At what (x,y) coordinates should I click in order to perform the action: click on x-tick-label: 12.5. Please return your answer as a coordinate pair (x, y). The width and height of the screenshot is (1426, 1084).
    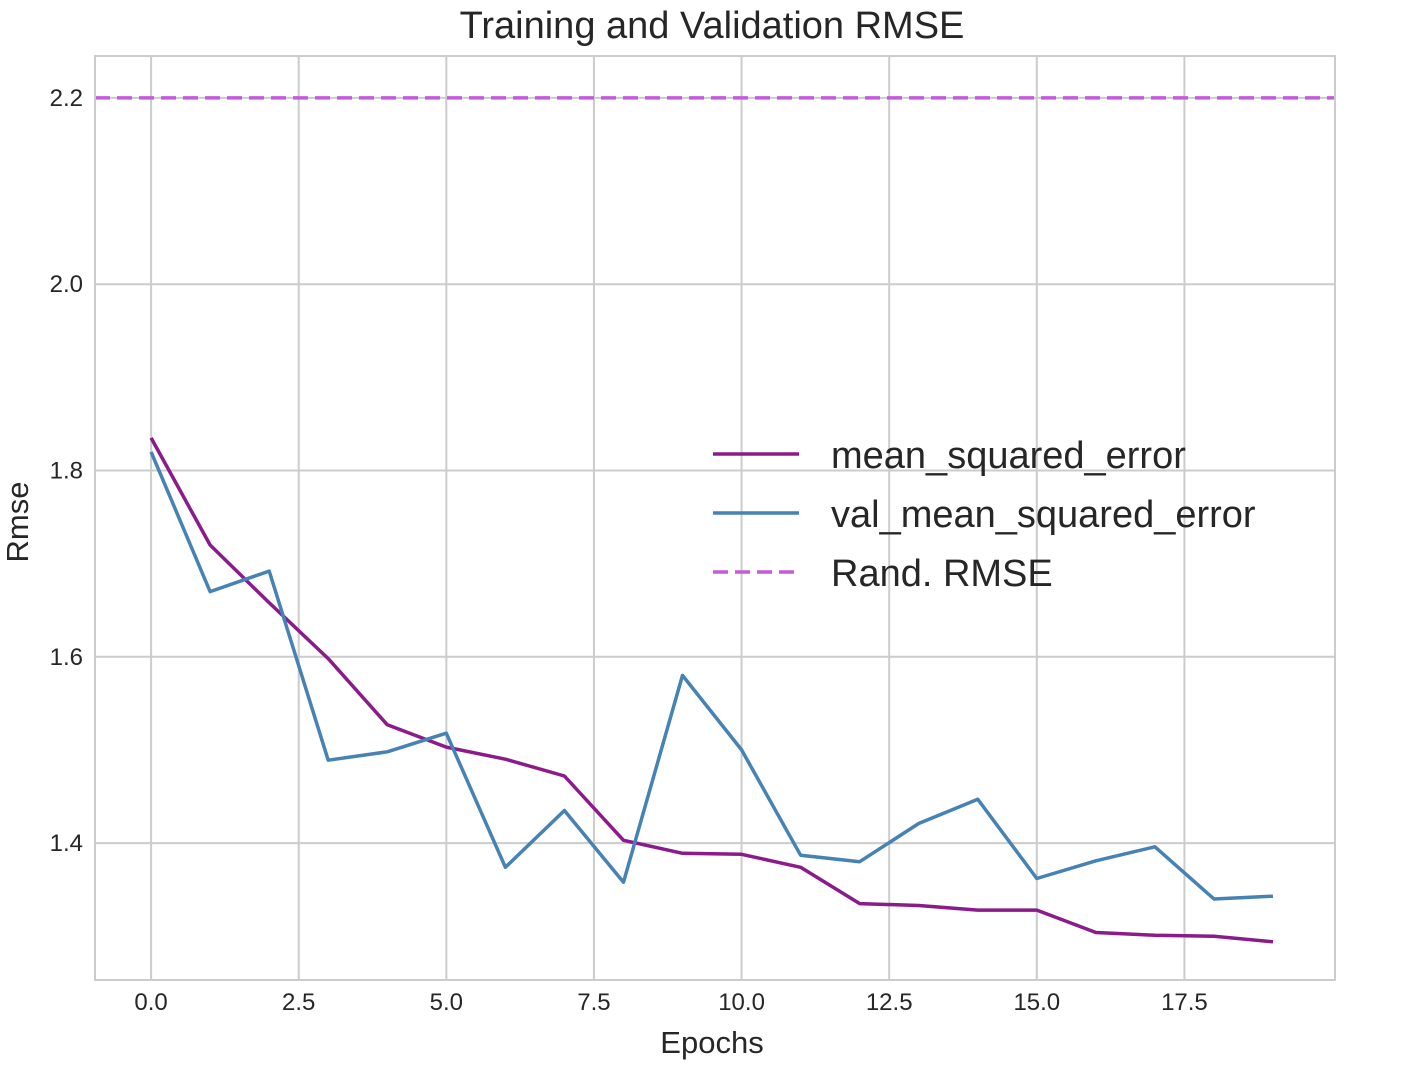
    Looking at the image, I should click on (889, 1002).